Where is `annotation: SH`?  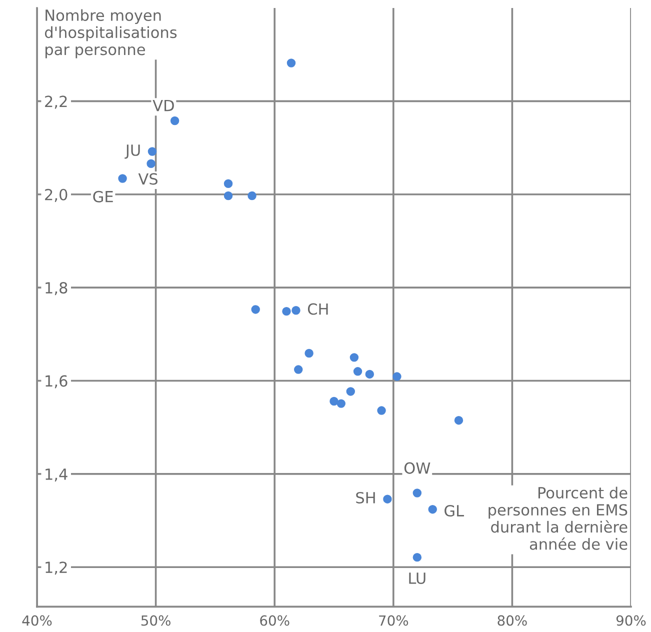
annotation: SH is located at coordinates (365, 498).